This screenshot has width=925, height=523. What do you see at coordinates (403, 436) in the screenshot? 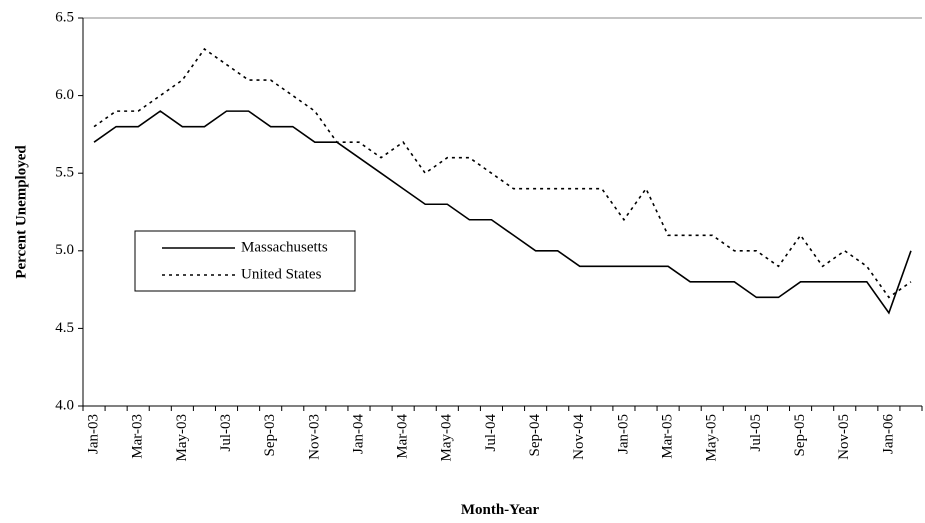
I see `x-tick-label: Mar-04` at bounding box center [403, 436].